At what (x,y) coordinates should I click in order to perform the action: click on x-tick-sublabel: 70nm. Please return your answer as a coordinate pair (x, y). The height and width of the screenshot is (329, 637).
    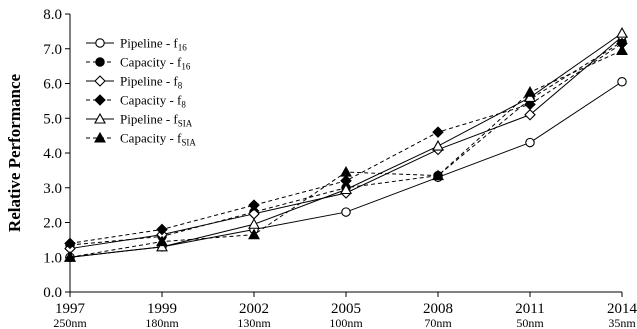
    Looking at the image, I should click on (438, 322).